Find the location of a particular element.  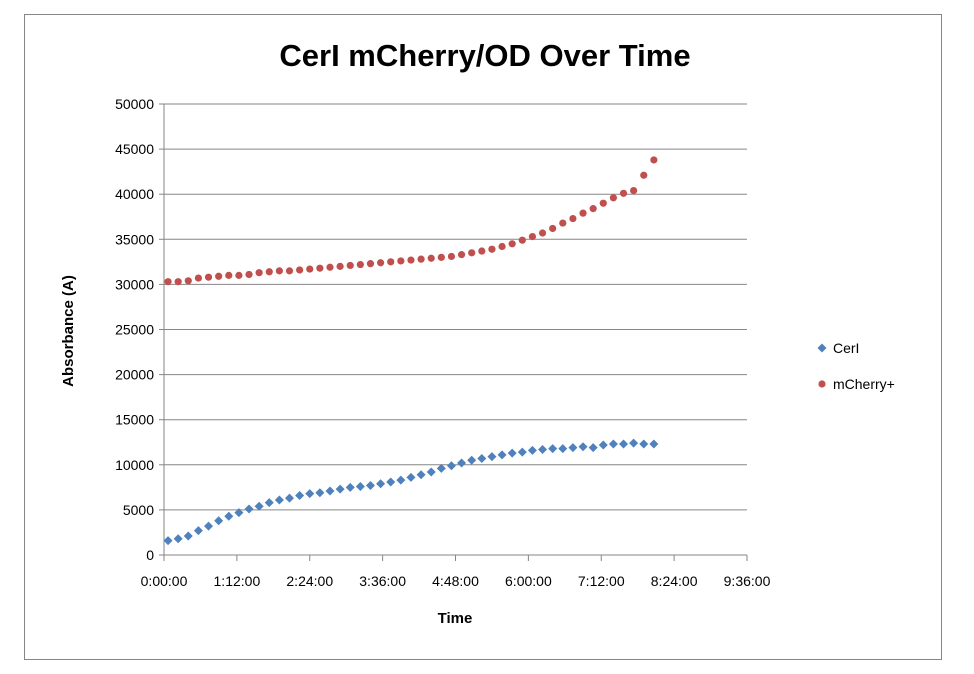

x-tick-label: 1:12:00 is located at coordinates (237, 581).